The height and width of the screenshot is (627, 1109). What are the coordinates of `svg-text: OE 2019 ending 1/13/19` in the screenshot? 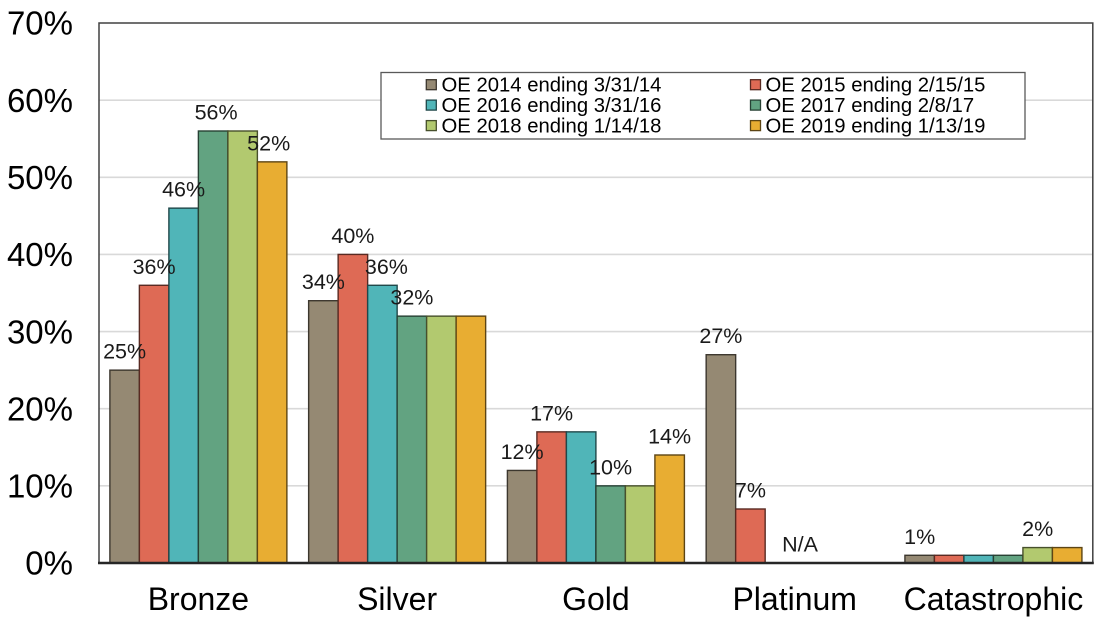 It's located at (876, 127).